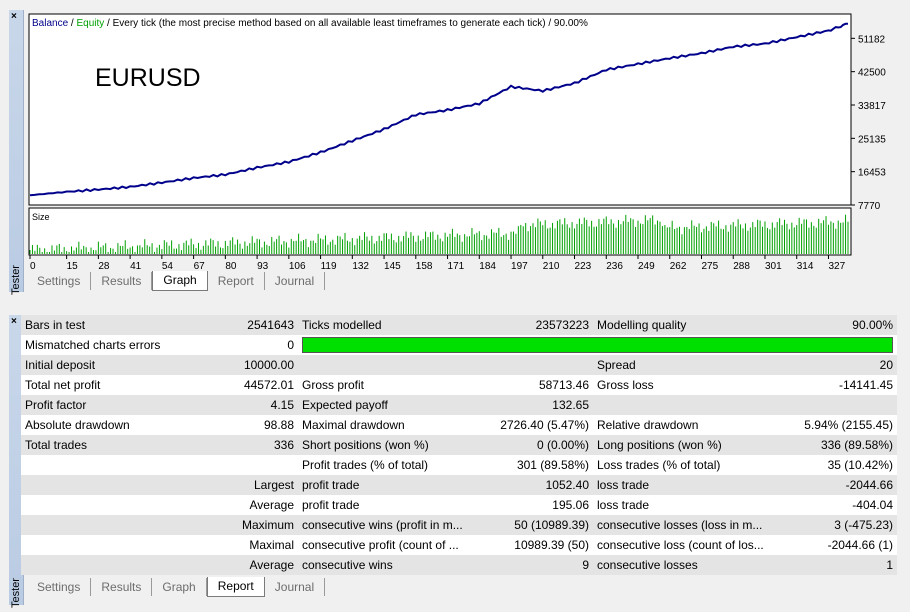  I want to click on cell-l1: Initial deposit, so click(60, 365).